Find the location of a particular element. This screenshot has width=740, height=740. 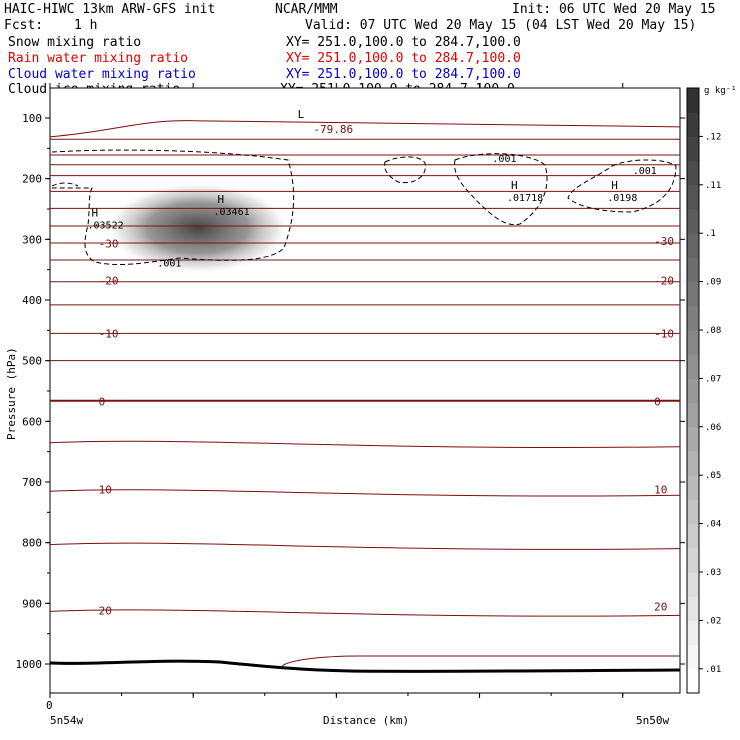

y-tick-label: 400 is located at coordinates (32, 300).